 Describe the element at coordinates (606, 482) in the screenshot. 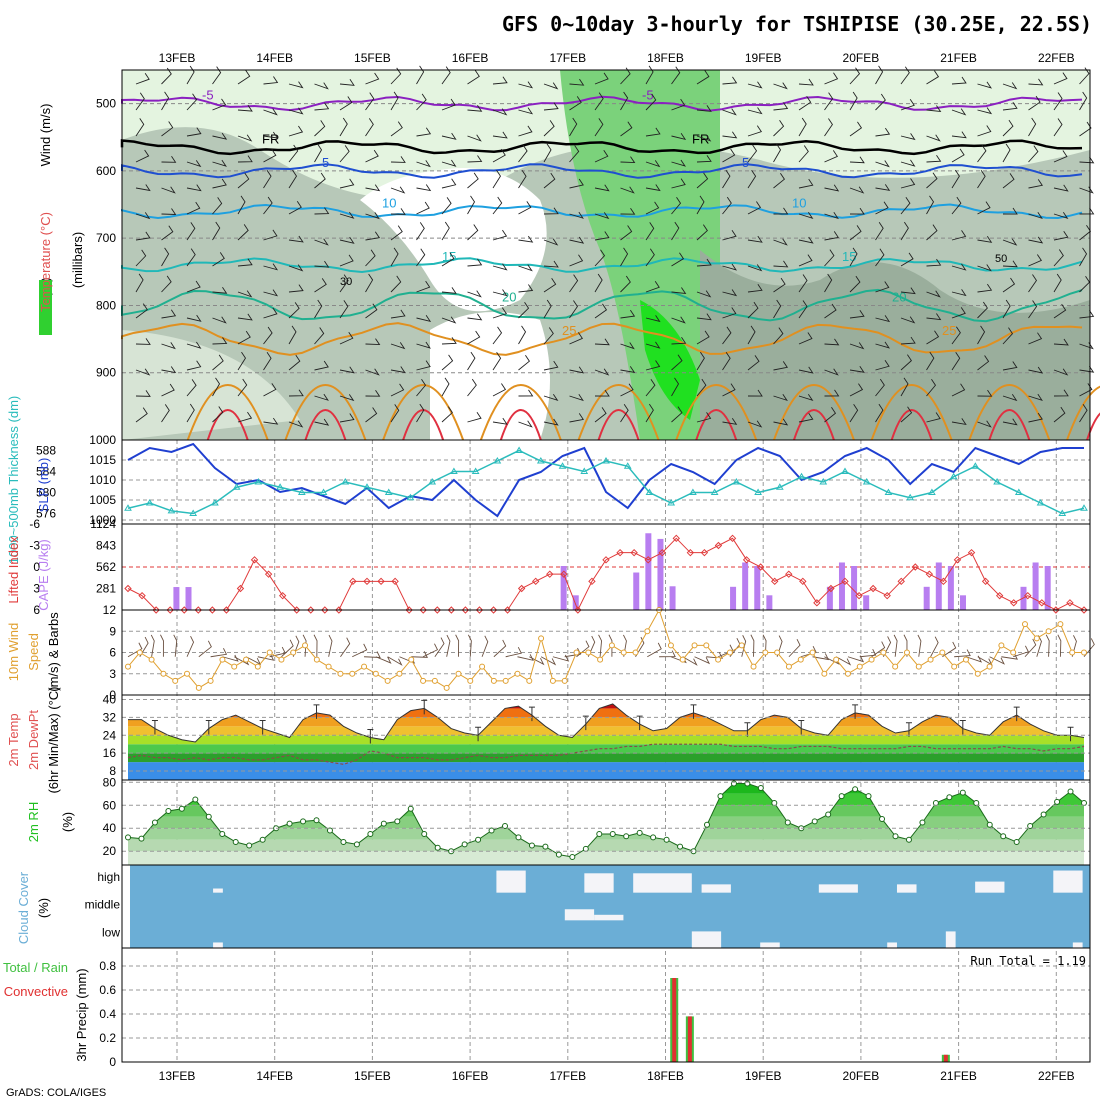

I see `thickness-series-line` at that location.